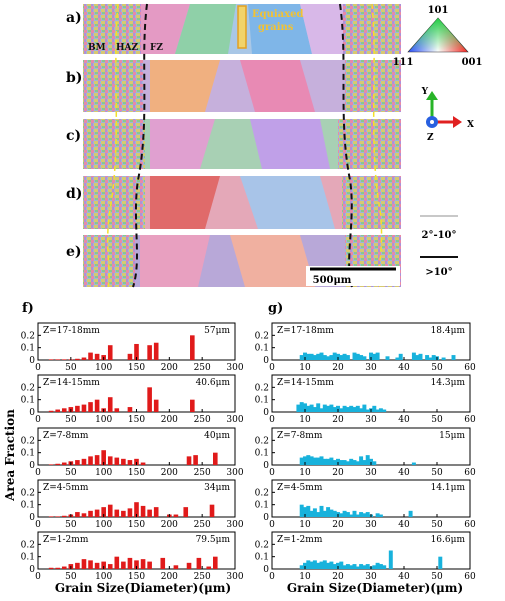 The width and height of the screenshot is (505, 601). Describe the element at coordinates (38, 368) in the screenshot. I see `x-tick-label: 0` at that location.